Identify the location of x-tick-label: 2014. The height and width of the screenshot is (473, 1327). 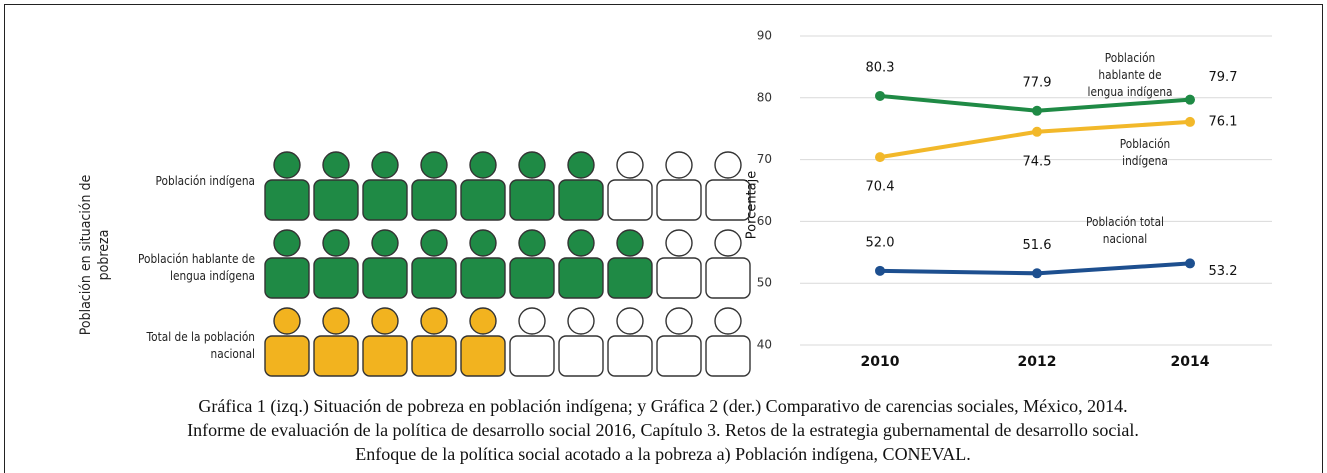
(1190, 362).